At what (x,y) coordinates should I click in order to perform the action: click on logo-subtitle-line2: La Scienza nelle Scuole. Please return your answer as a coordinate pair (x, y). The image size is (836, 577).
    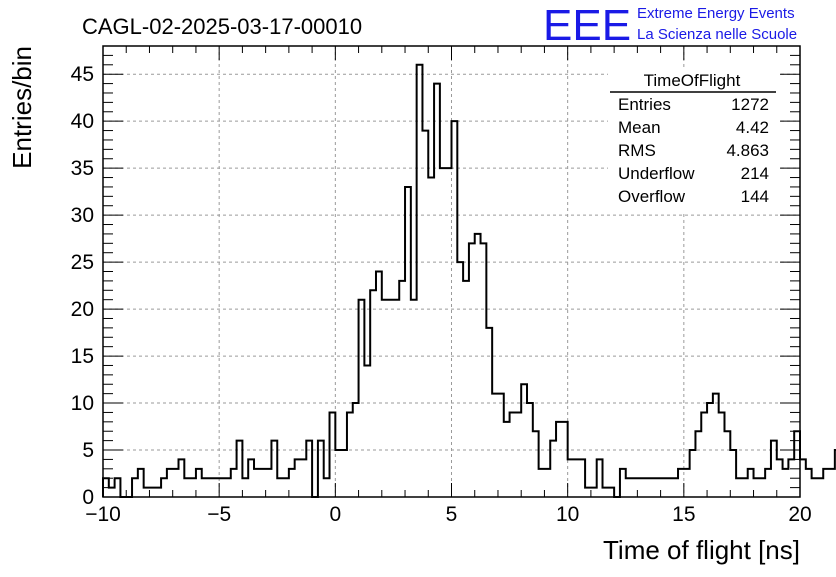
    Looking at the image, I should click on (717, 34).